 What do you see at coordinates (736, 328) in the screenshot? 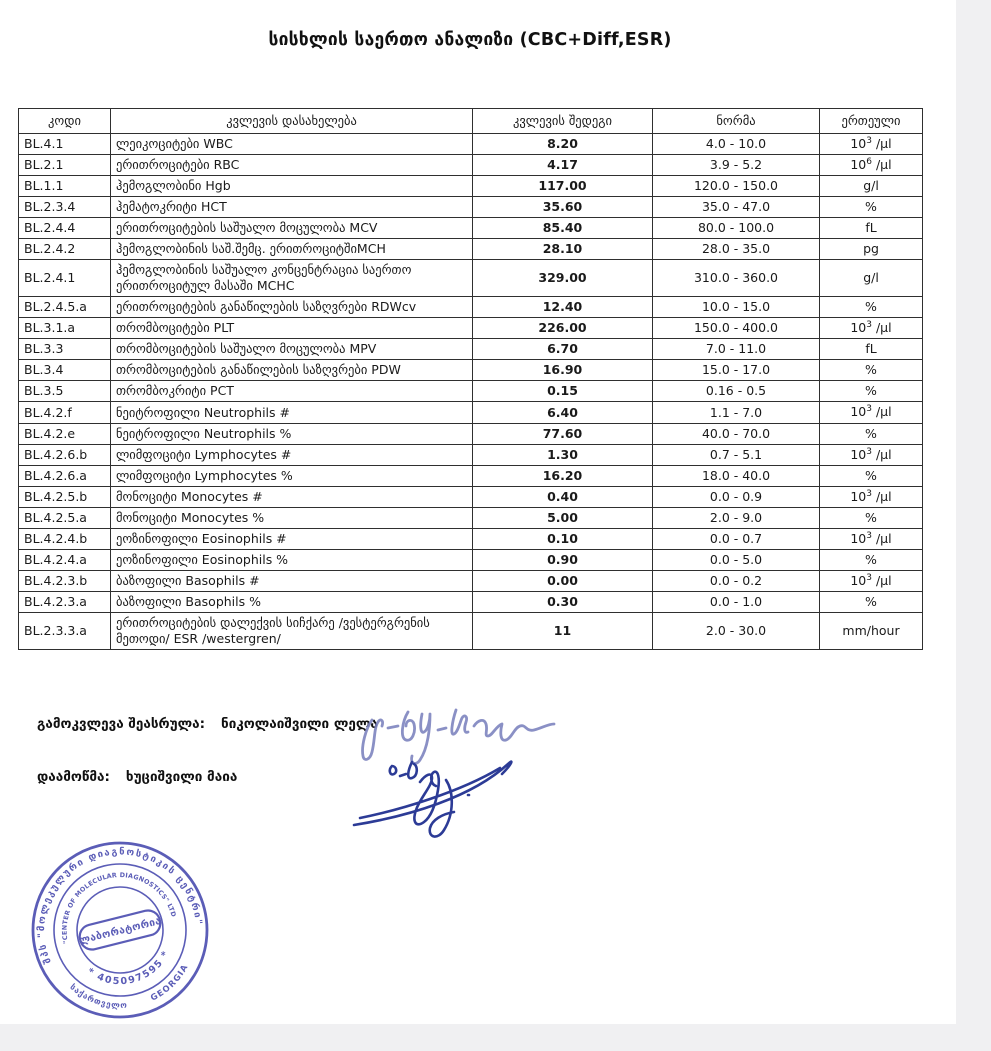
I see `norm-cell: 150.0 - 400.0` at bounding box center [736, 328].